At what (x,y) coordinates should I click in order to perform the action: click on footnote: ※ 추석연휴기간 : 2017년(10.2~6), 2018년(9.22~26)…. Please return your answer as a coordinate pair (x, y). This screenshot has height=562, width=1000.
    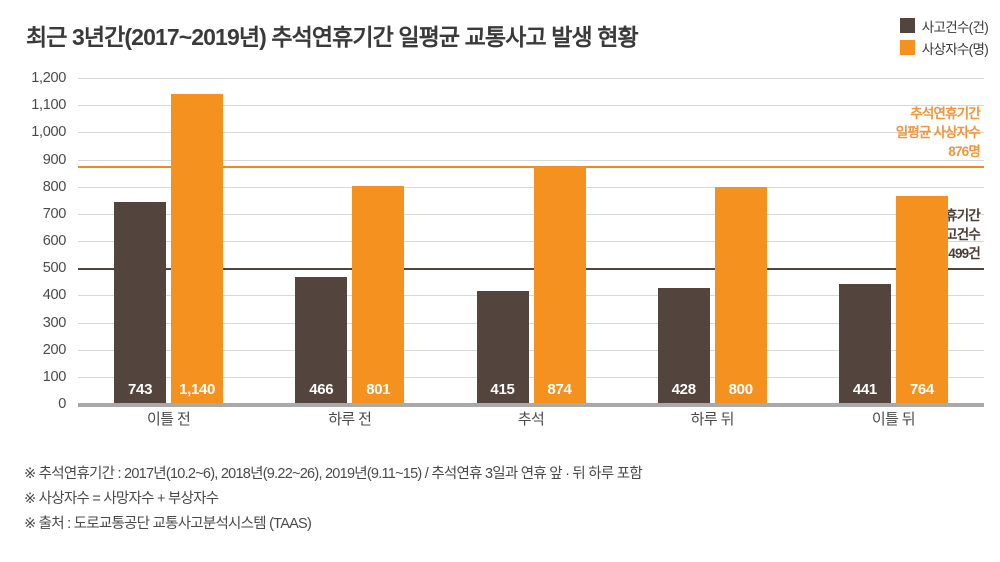
    Looking at the image, I should click on (333, 474).